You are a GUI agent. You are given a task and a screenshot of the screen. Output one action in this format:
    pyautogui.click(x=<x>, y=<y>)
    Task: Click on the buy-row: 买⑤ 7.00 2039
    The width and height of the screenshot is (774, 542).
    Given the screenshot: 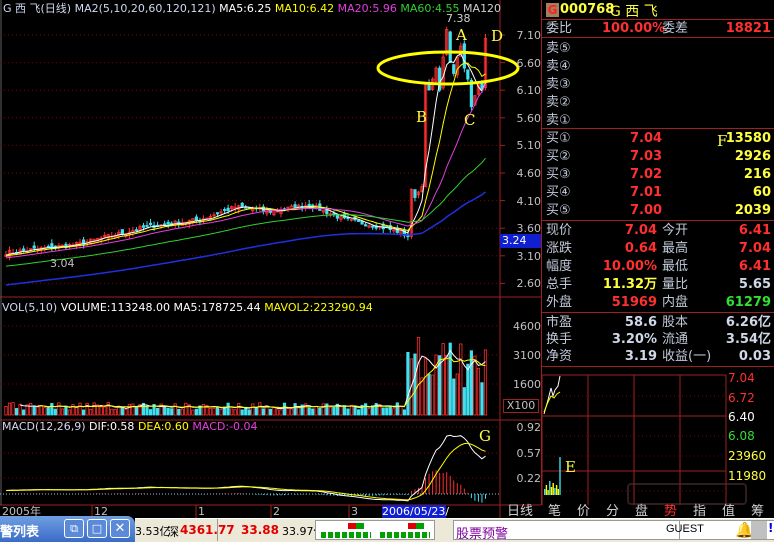 What is the action you would take?
    pyautogui.click(x=658, y=211)
    